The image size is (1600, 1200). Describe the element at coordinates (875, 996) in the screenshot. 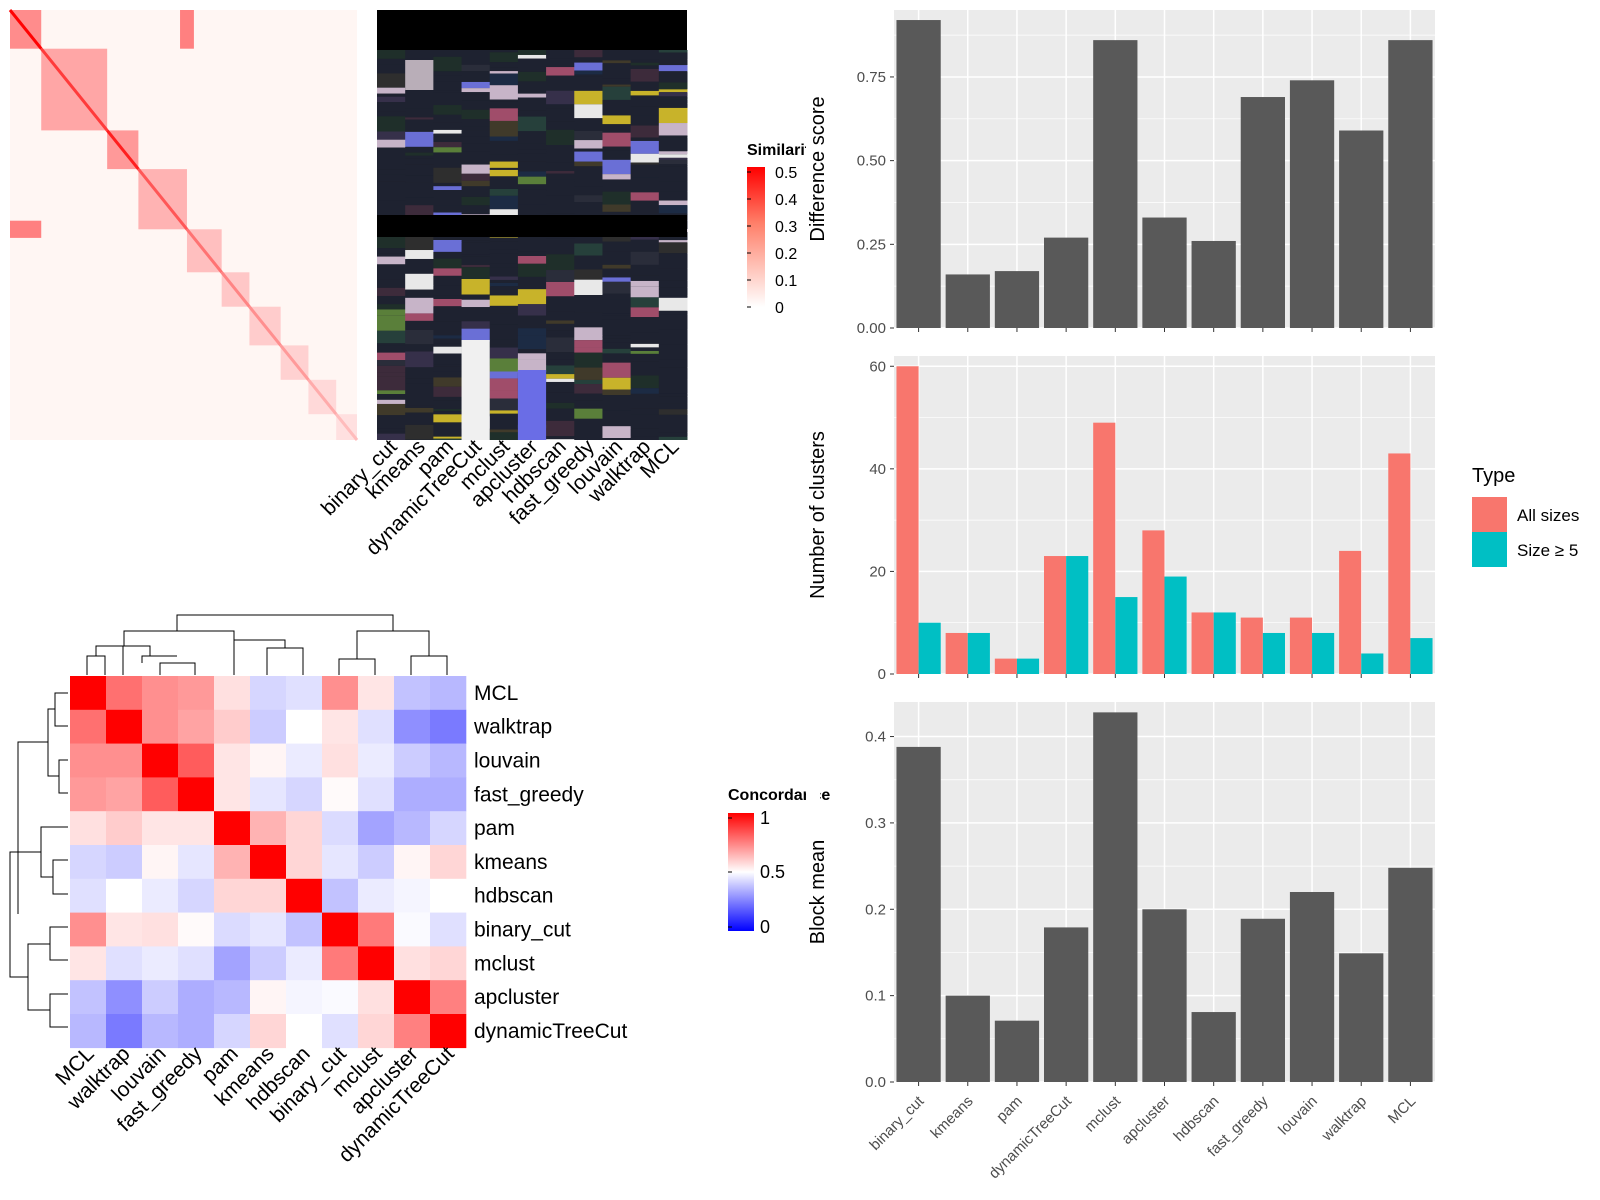

I see `y-tick-label: 0.1` at that location.